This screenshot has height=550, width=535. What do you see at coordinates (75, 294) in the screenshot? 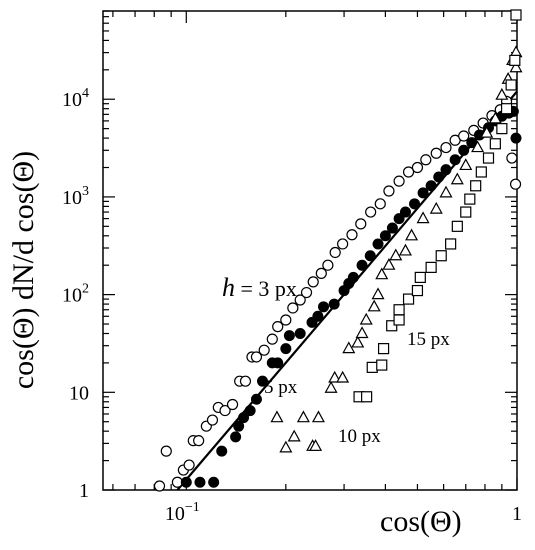
I see `y-tick-label: 10²` at bounding box center [75, 294].